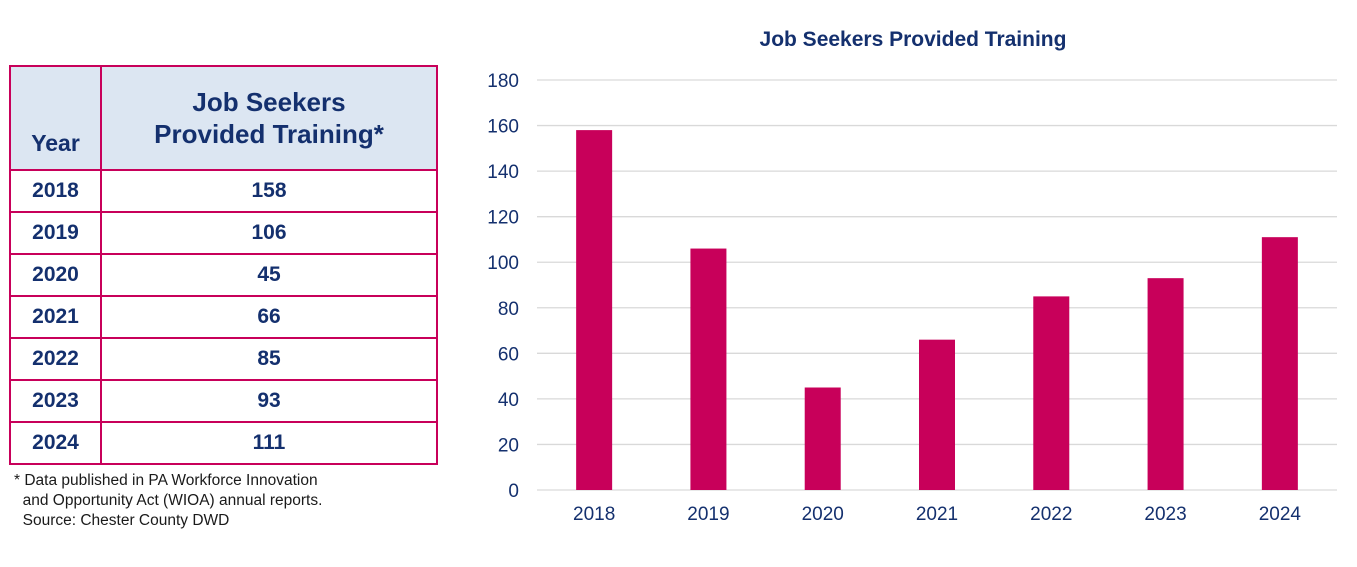 Image resolution: width=1357 pixels, height=567 pixels. Describe the element at coordinates (937, 514) in the screenshot. I see `x-tick-label: 2021` at that location.